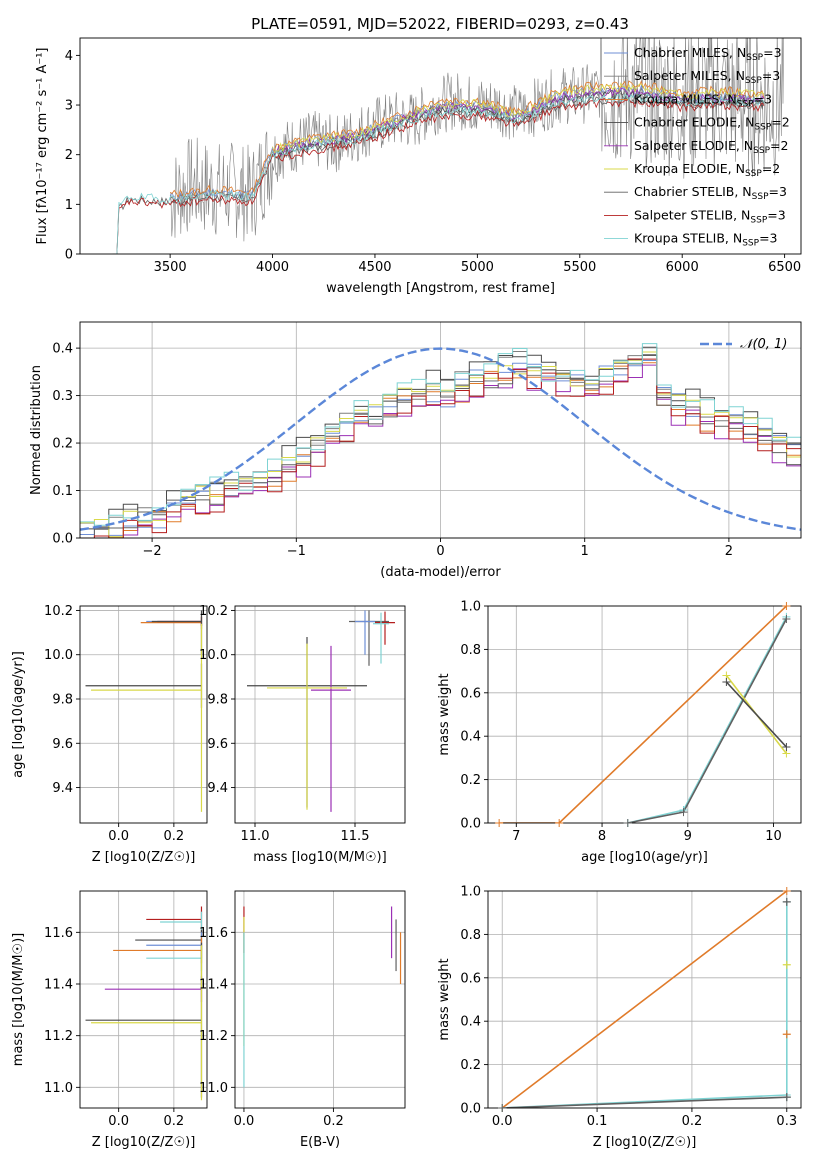 Image resolution: width=819 pixels, height=1170 pixels. I want to click on x-axis-label: mass [log10(M/M☉)], so click(319, 857).